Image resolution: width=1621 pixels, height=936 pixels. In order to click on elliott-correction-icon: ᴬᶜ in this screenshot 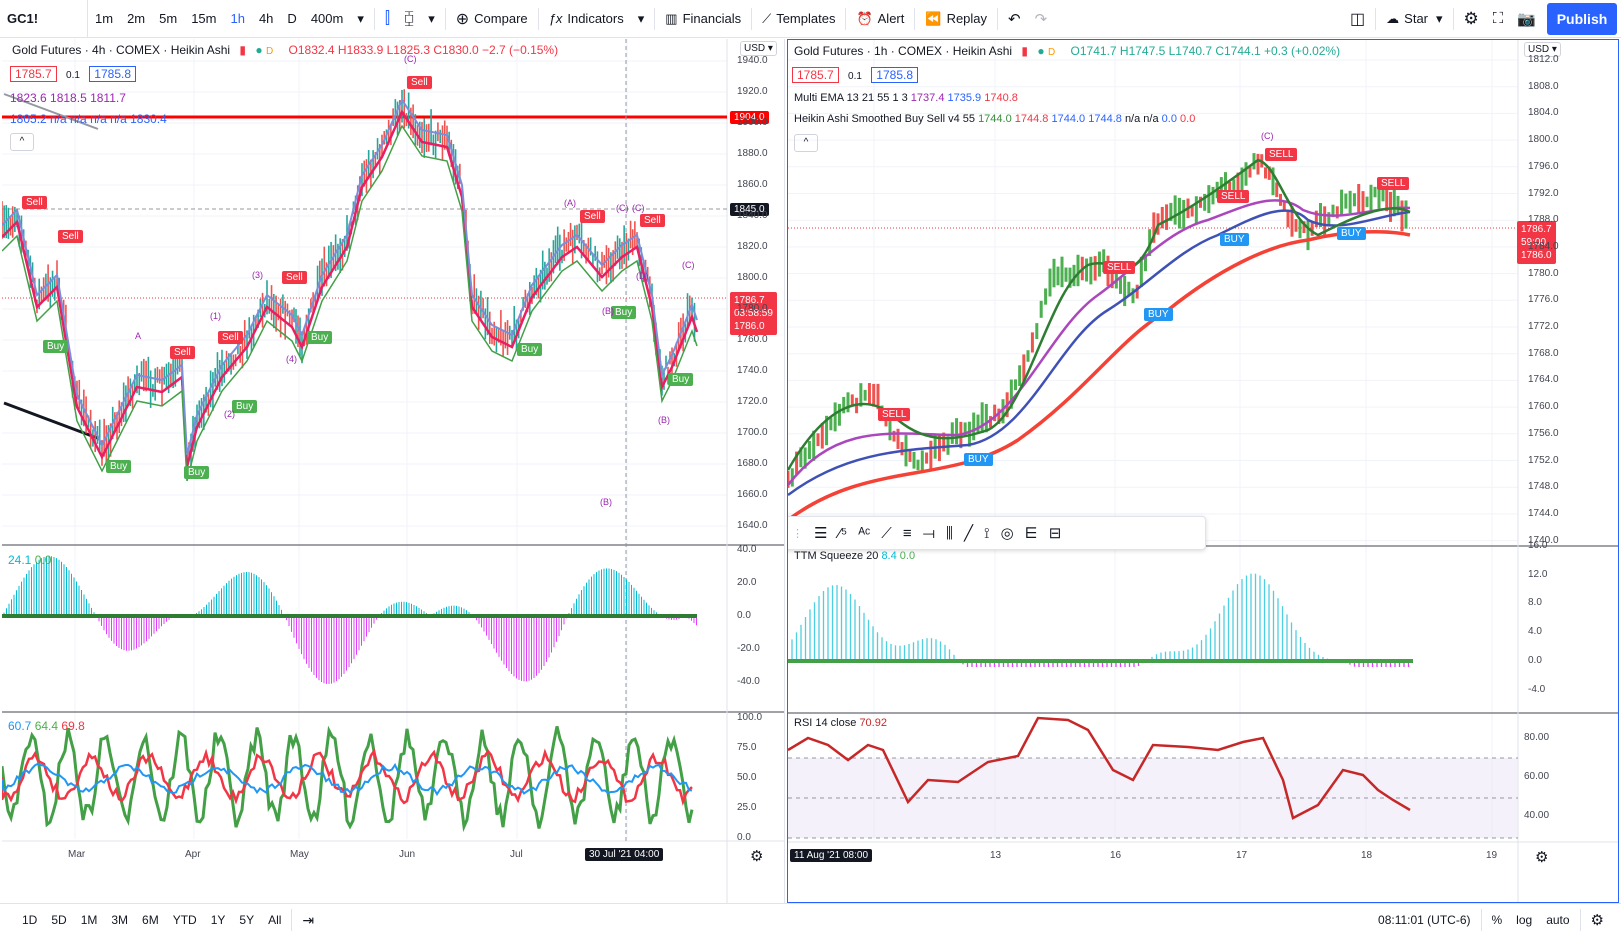, I will do `click(864, 533)`.